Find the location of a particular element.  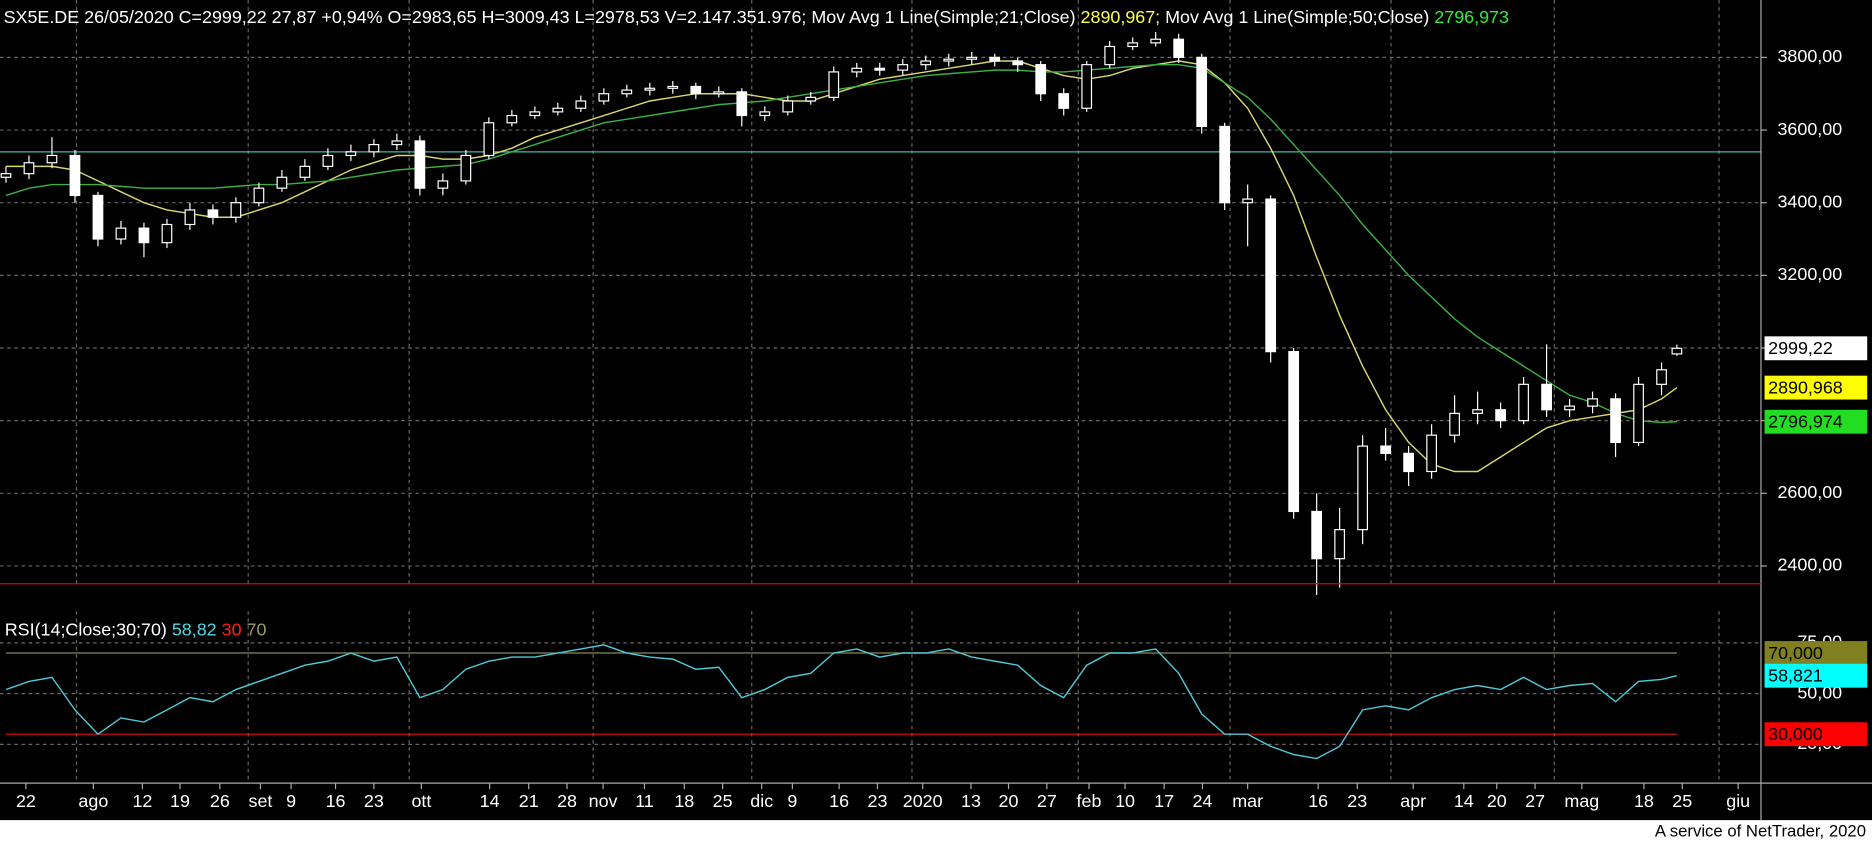

rsi-header: RSI(14;Close;30;70) 58,82 30 70 is located at coordinates (136, 629).